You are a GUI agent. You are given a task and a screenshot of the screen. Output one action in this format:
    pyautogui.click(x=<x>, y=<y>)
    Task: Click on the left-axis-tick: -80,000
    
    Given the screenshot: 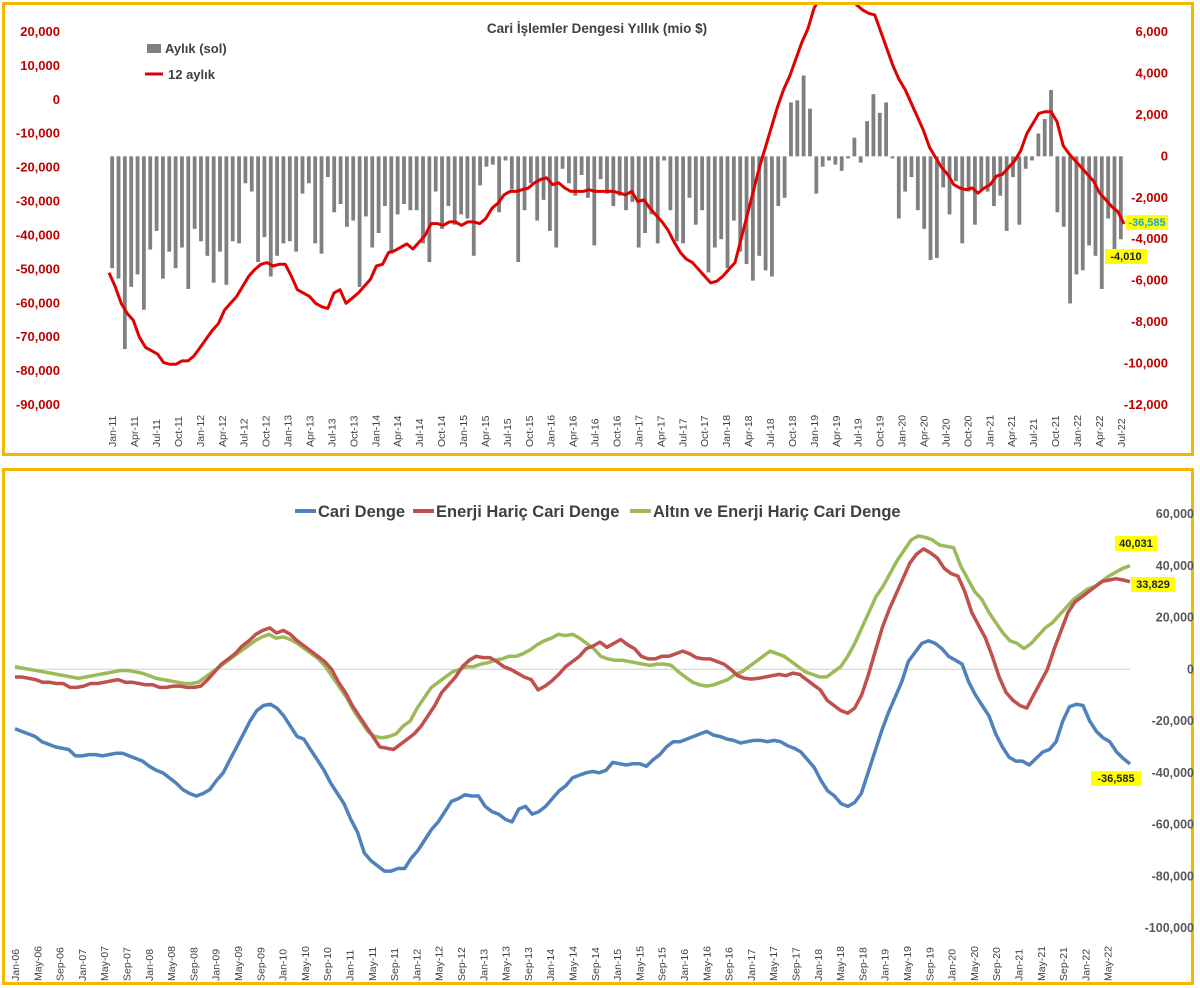 What is the action you would take?
    pyautogui.click(x=38, y=370)
    